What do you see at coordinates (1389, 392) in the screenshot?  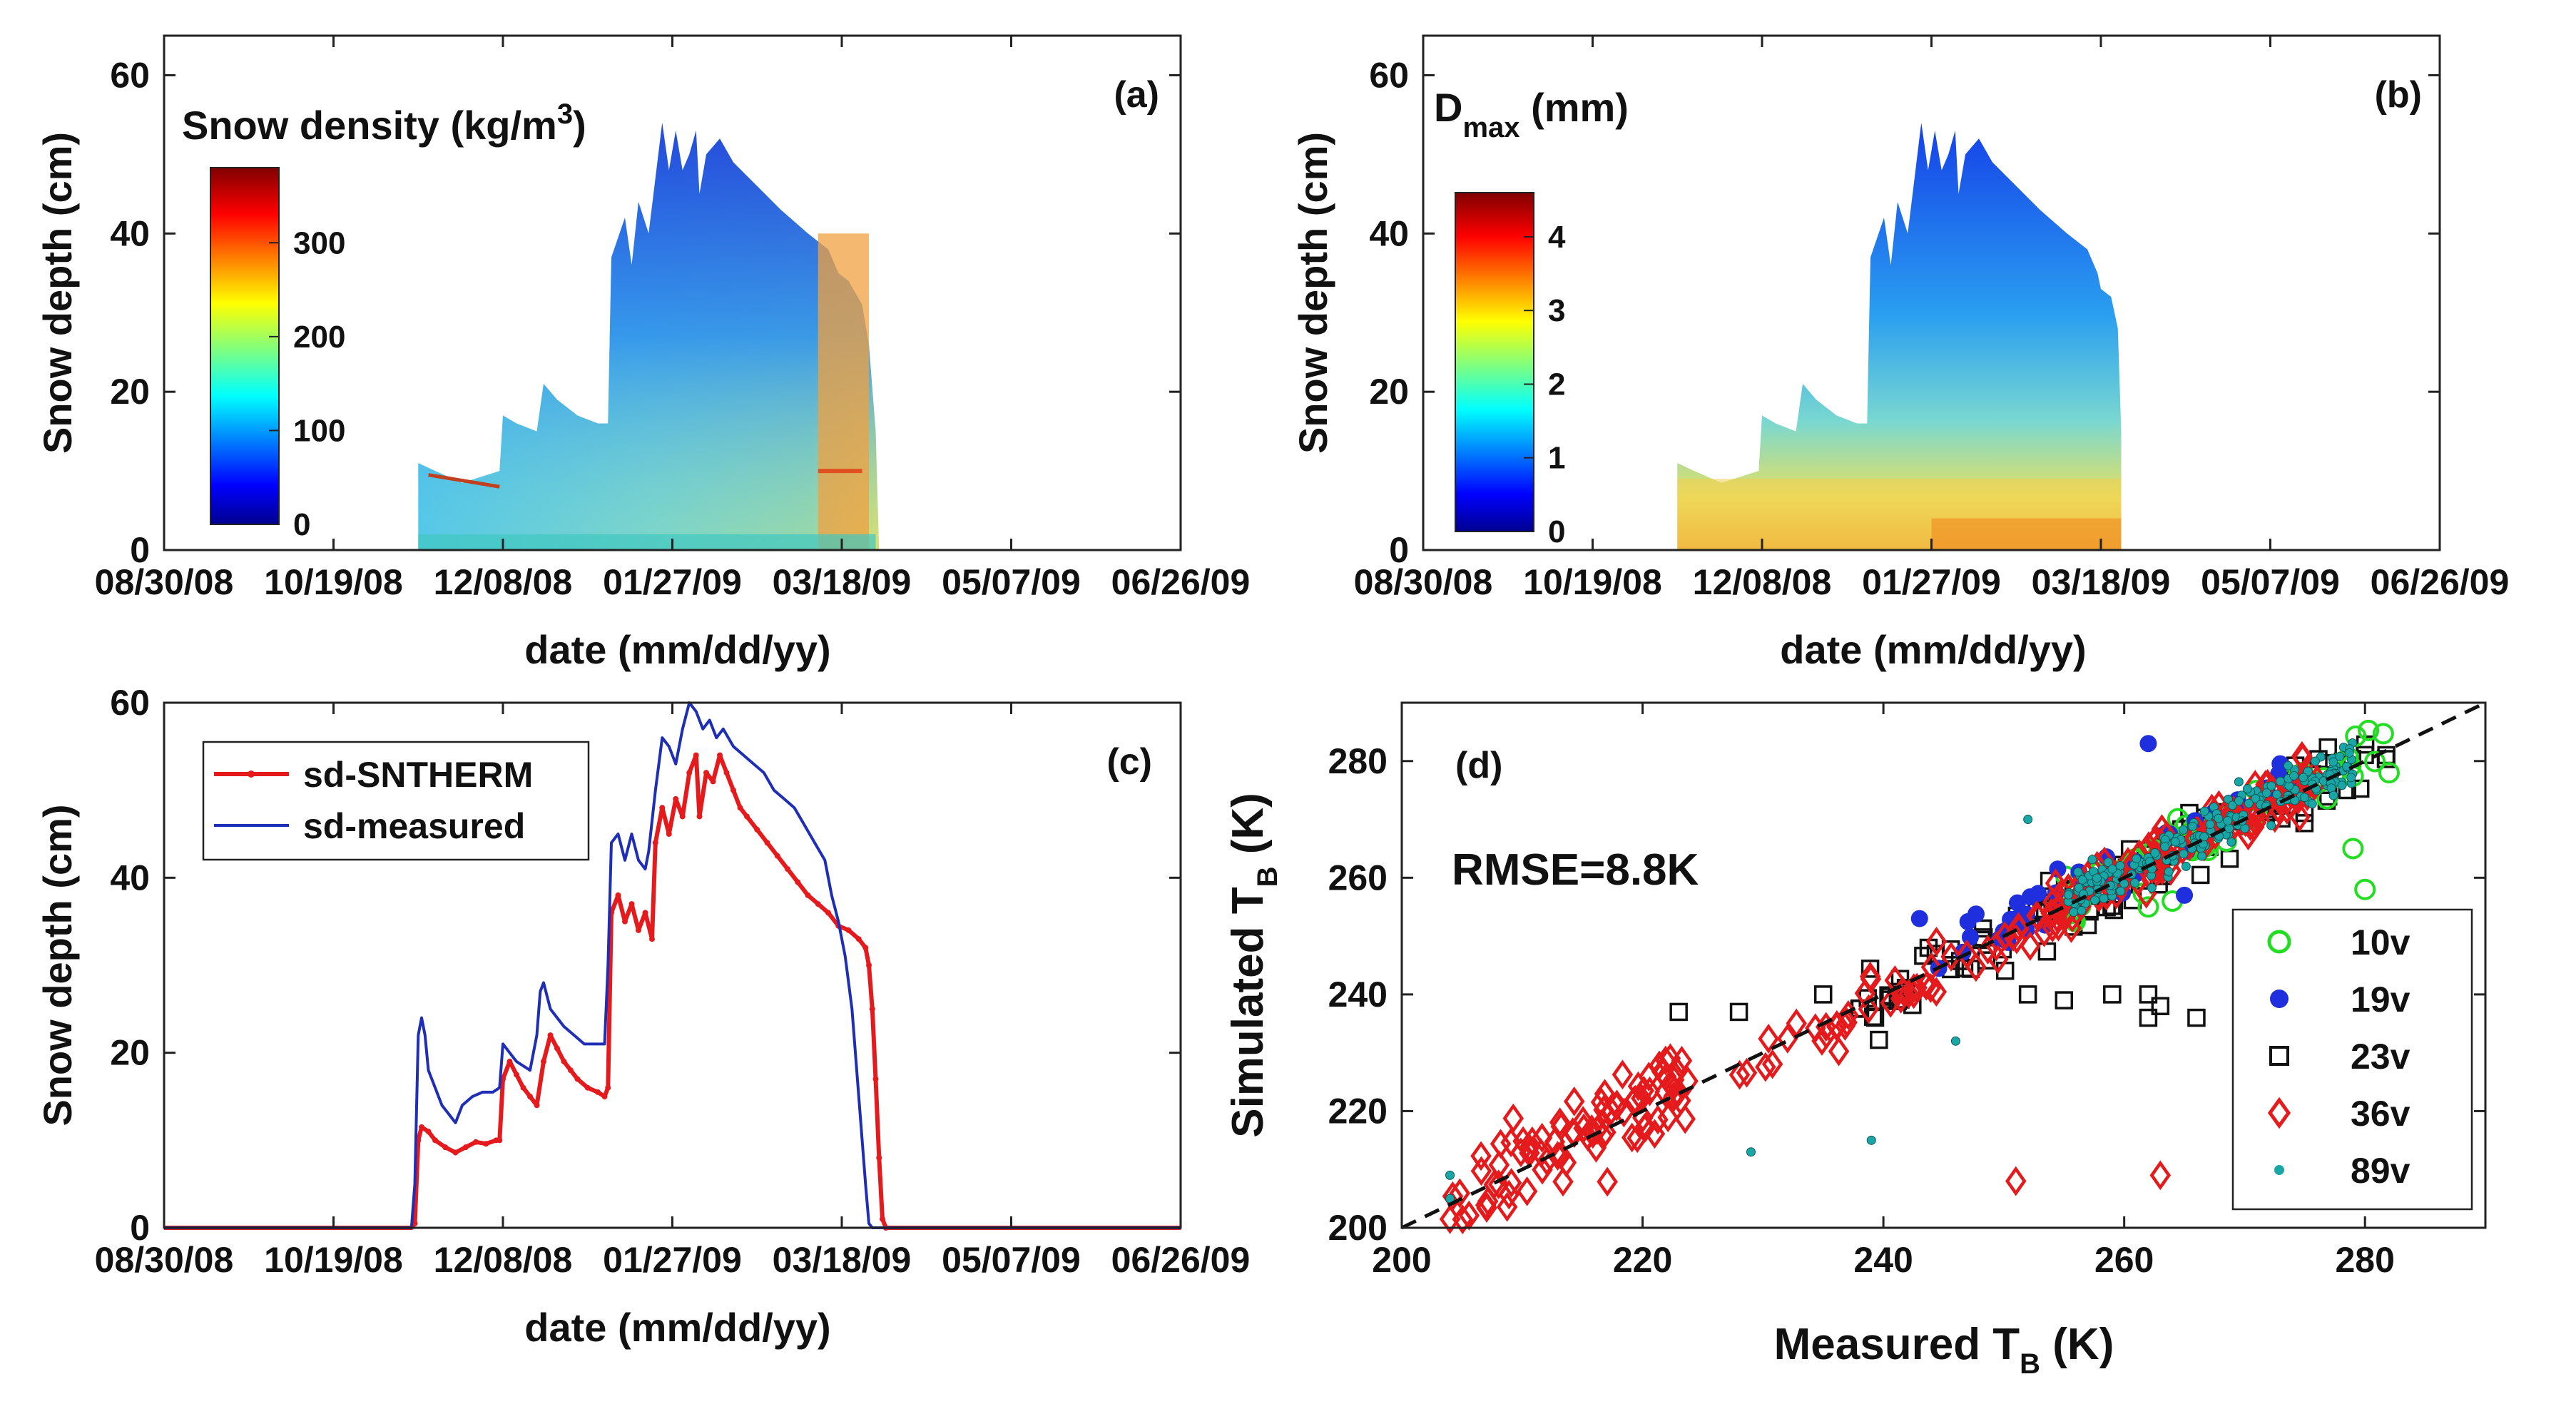 I see `b-y-tick-label: 20` at bounding box center [1389, 392].